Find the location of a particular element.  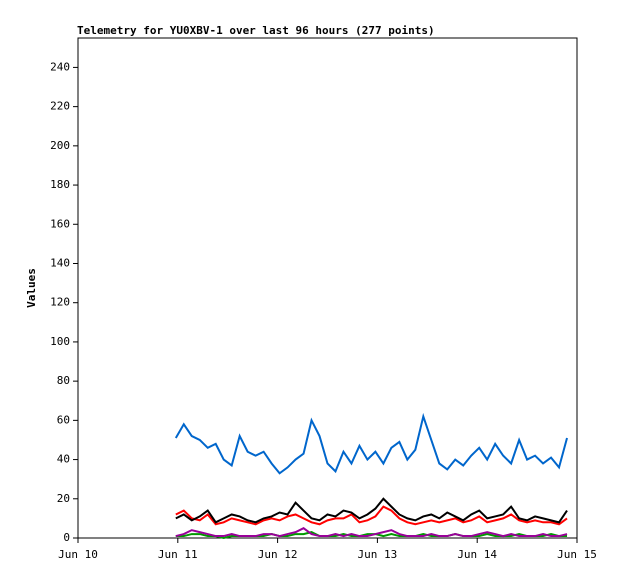

x-tick-label: Jun 10 is located at coordinates (78, 554).